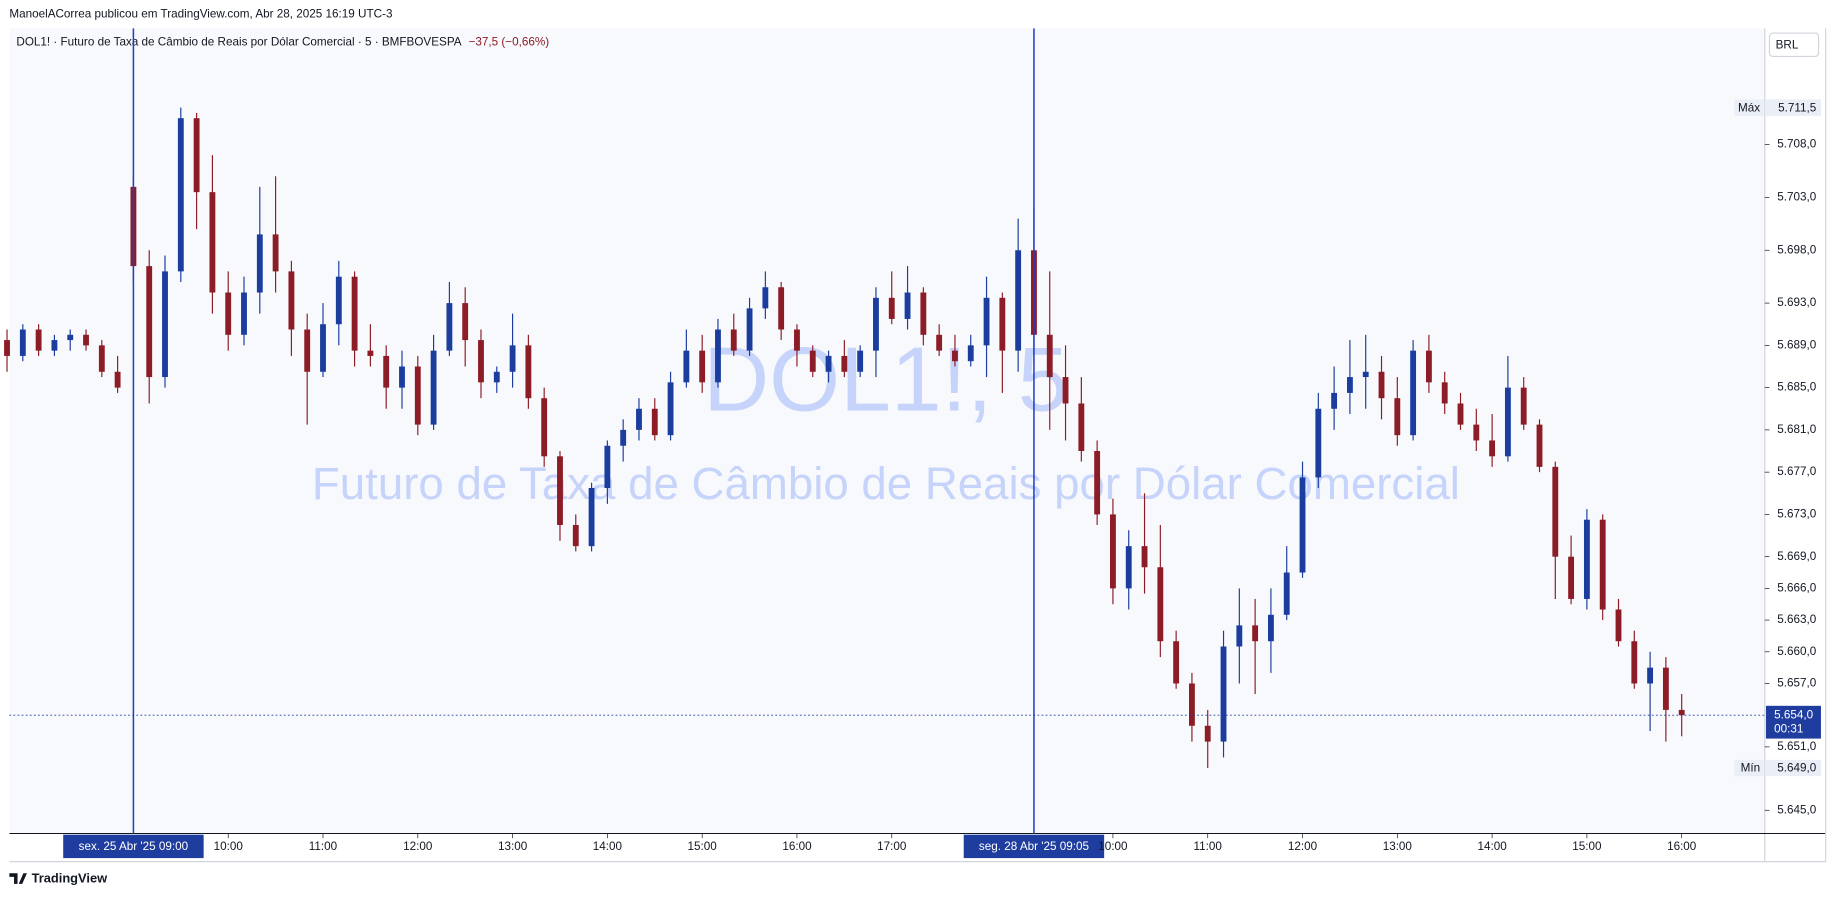  What do you see at coordinates (1796, 746) in the screenshot?
I see `y-tick-label: 5.651,0` at bounding box center [1796, 746].